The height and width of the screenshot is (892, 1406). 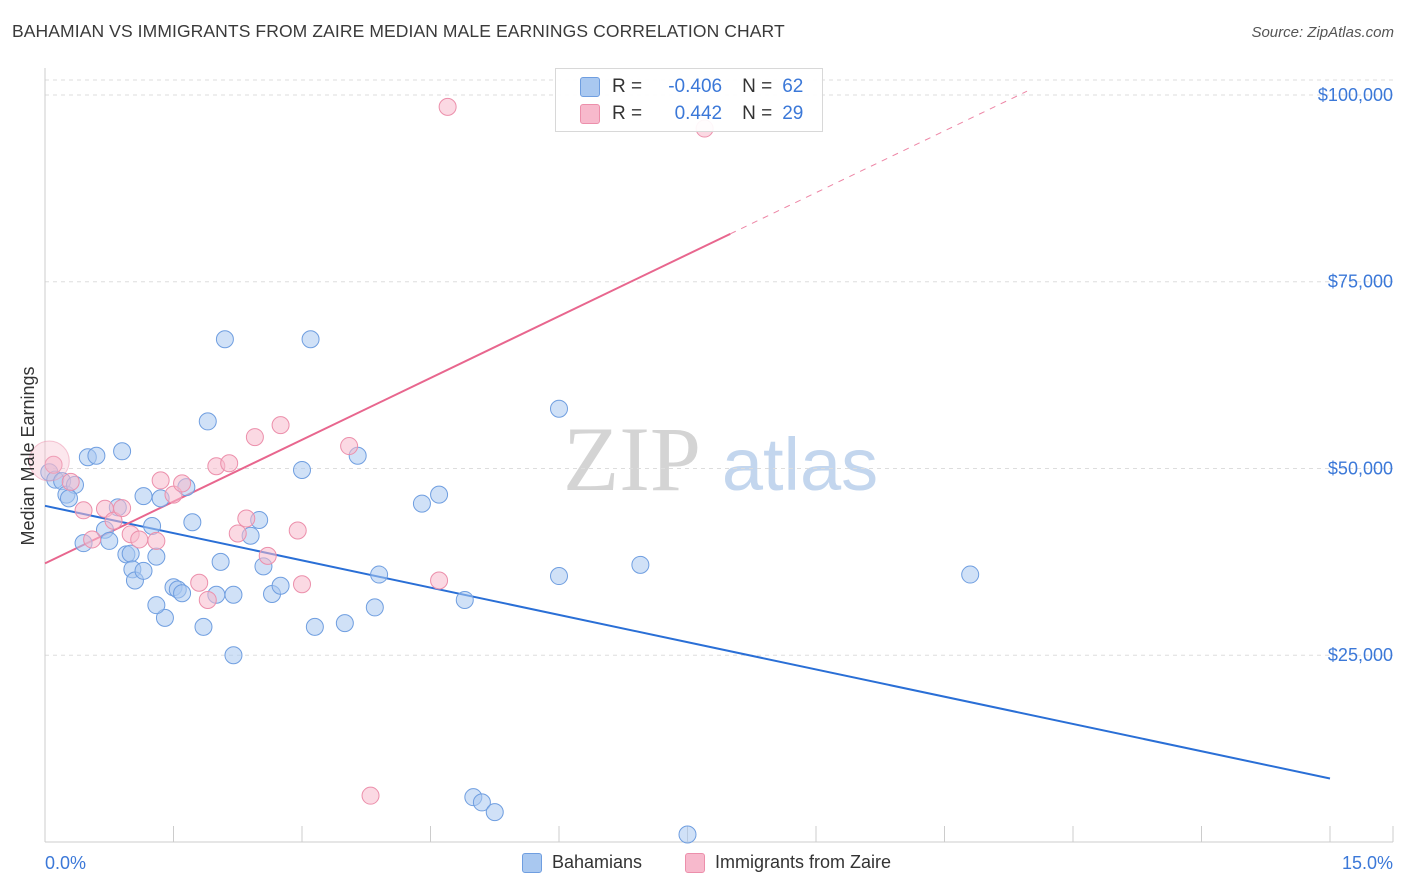 I want to click on y-tick-label: $50,000, so click(x=1360, y=468).